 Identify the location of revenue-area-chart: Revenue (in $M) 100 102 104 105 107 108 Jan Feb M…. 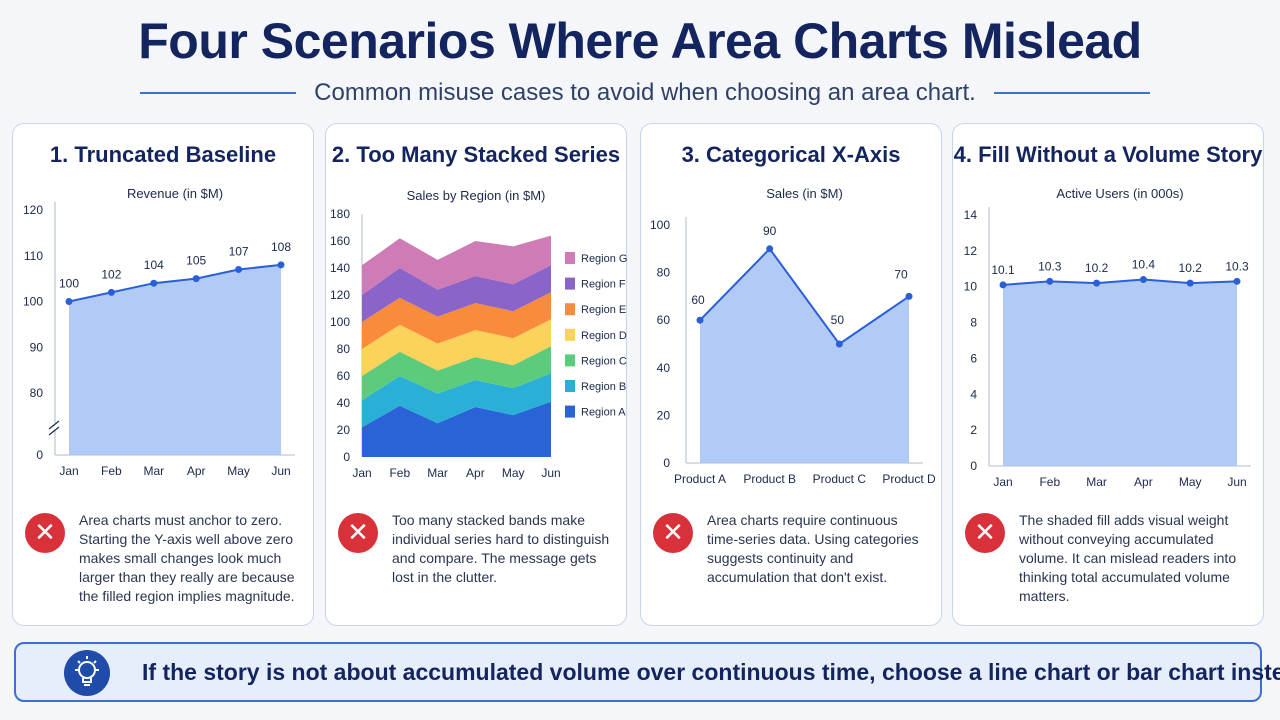
(159, 332).